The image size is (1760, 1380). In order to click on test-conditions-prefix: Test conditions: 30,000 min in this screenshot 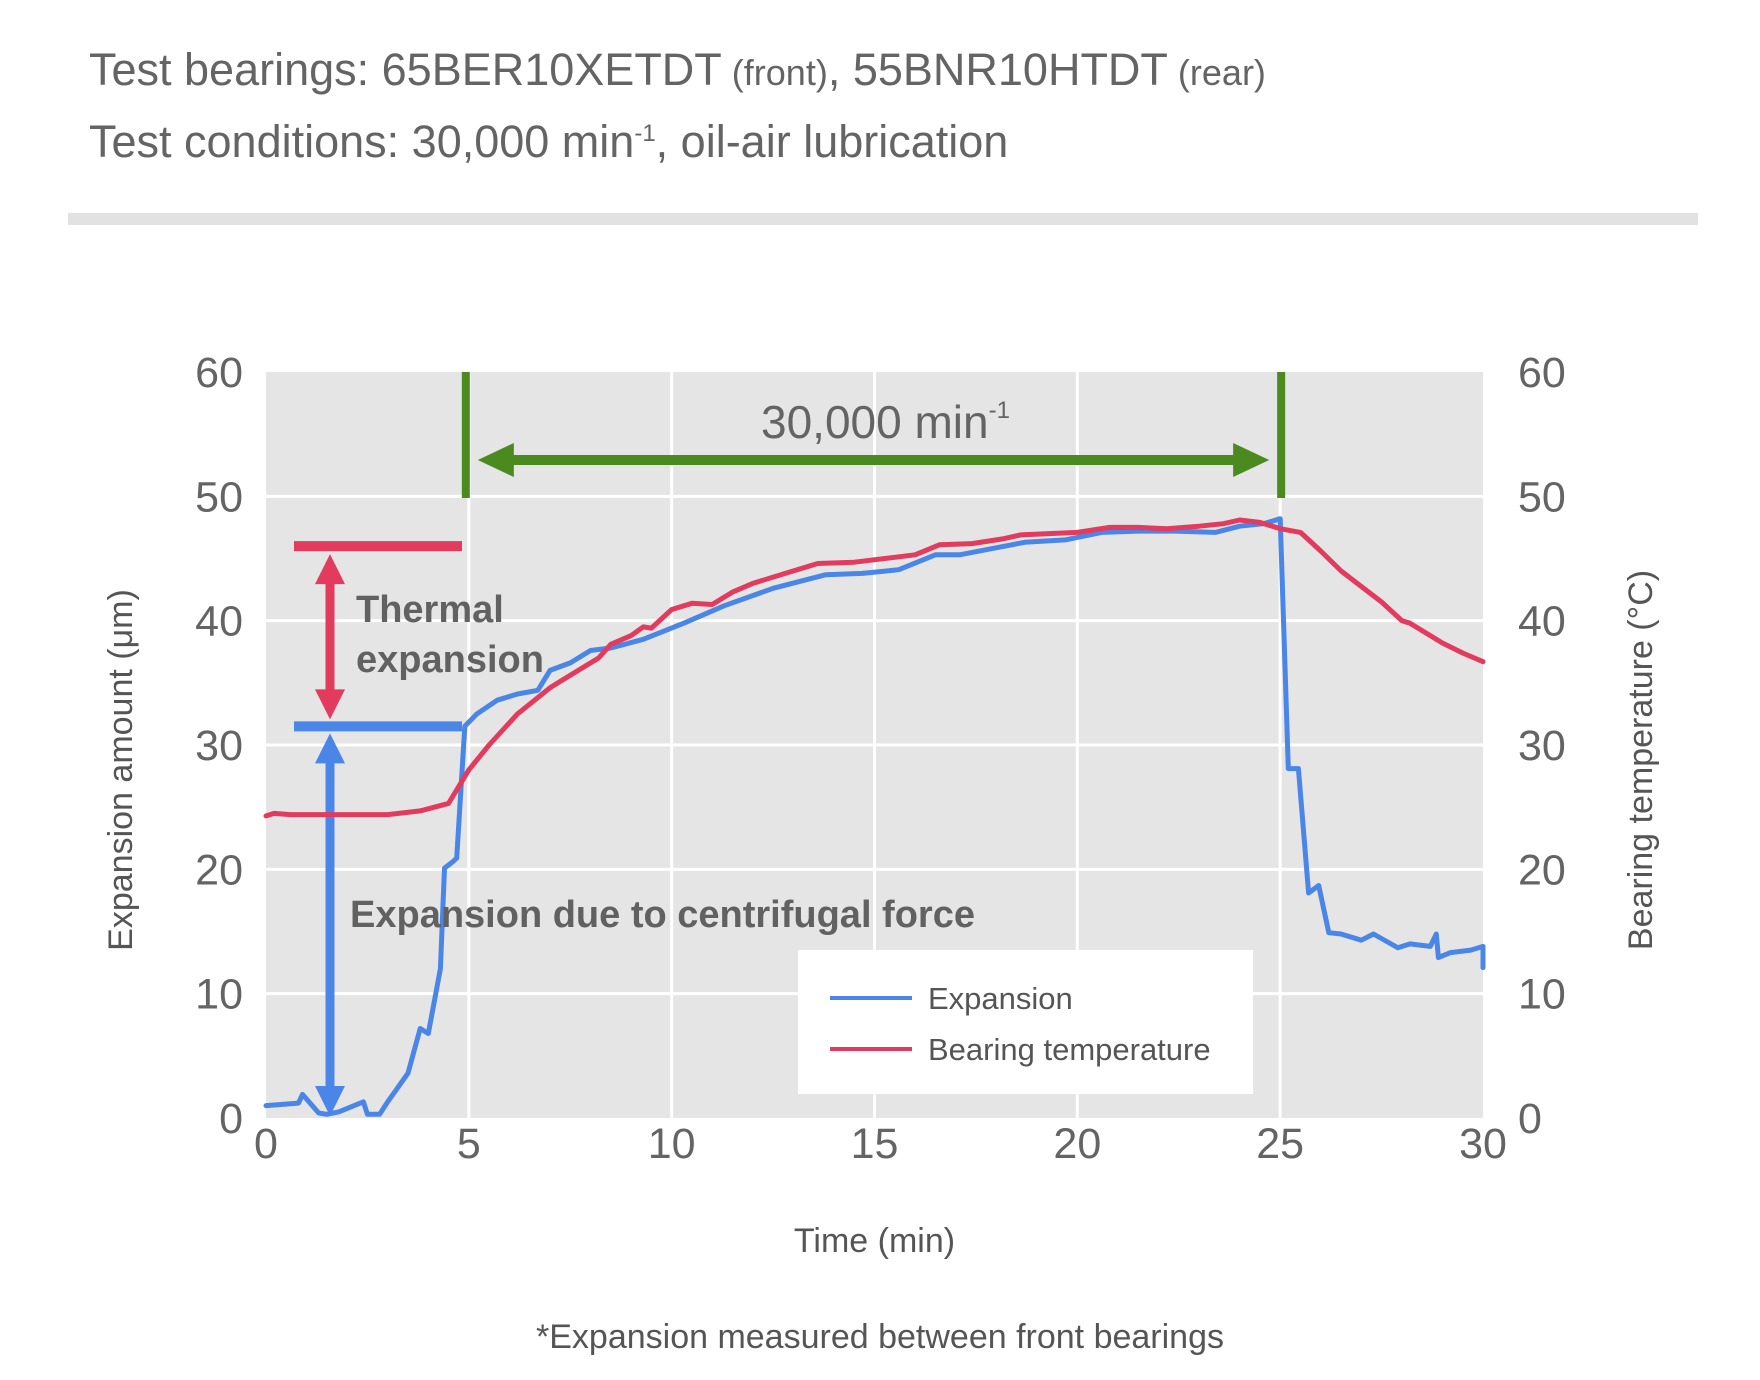, I will do `click(362, 141)`.